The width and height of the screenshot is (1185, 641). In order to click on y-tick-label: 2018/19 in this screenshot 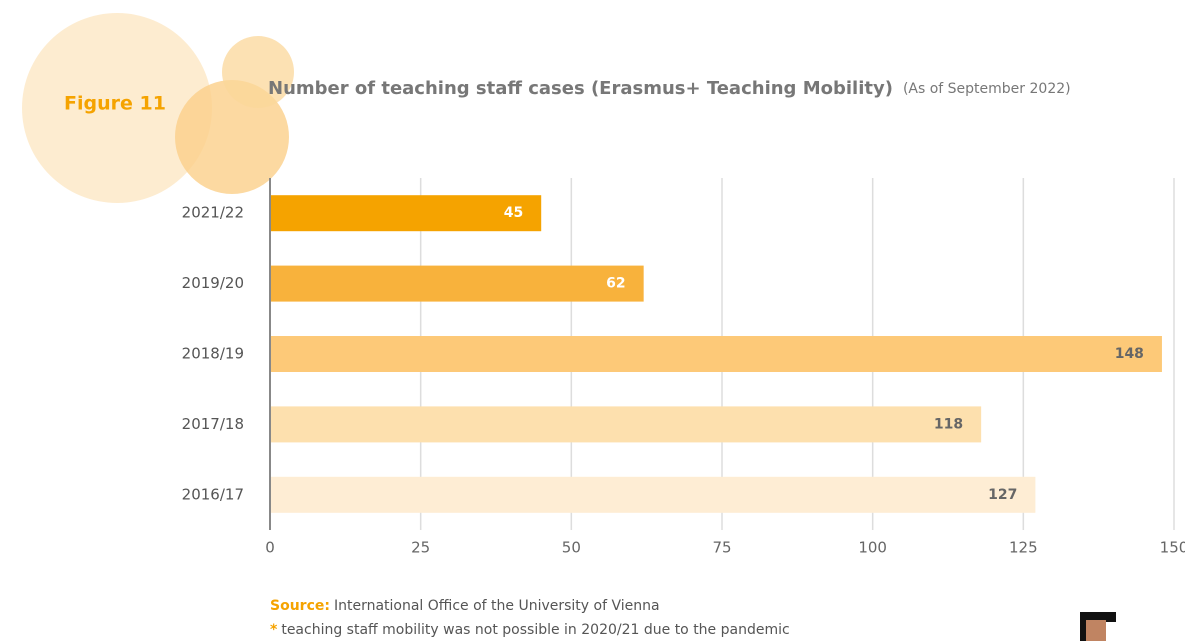, I will do `click(213, 354)`.